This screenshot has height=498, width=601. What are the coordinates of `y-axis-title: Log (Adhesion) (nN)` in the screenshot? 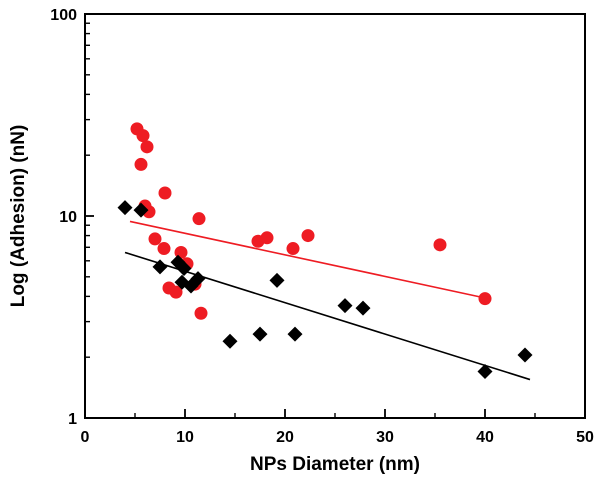 It's located at (18, 216).